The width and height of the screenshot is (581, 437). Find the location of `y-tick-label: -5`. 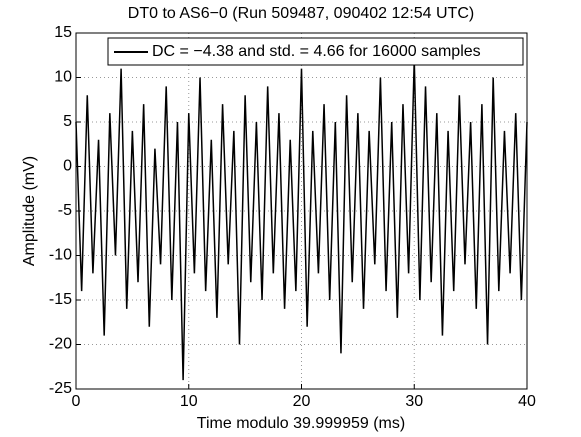

y-tick-label: -5 is located at coordinates (65, 210).